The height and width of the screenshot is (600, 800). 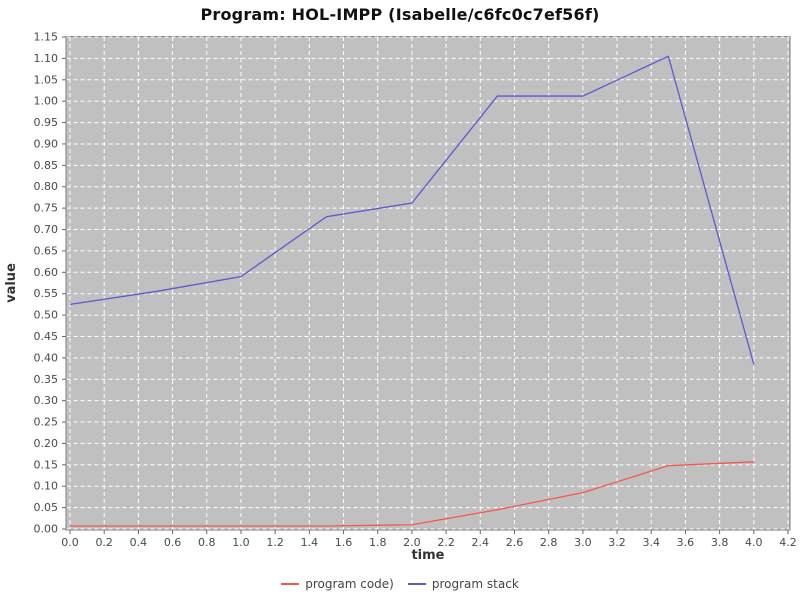 I want to click on y-tick-label: 0.75, so click(x=46, y=208).